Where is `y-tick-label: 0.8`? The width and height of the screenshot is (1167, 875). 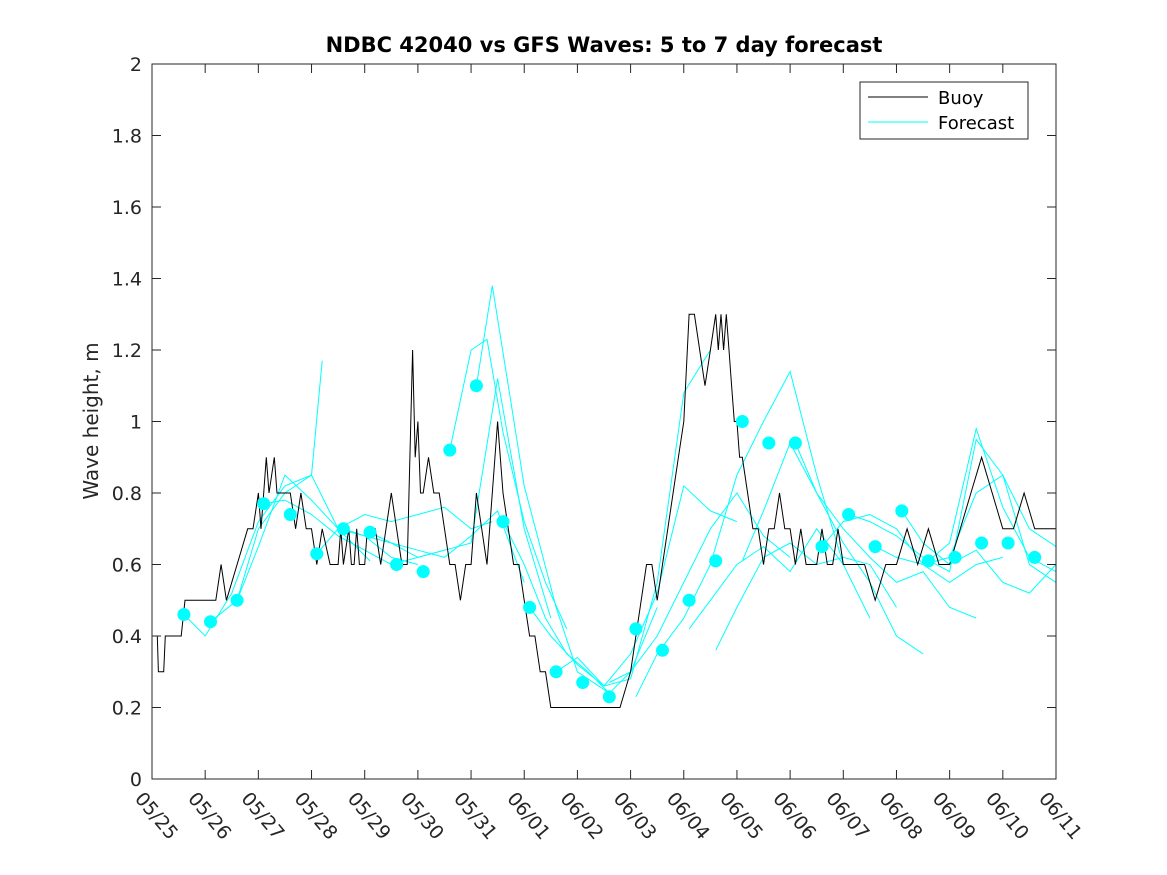
y-tick-label: 0.8 is located at coordinates (127, 494).